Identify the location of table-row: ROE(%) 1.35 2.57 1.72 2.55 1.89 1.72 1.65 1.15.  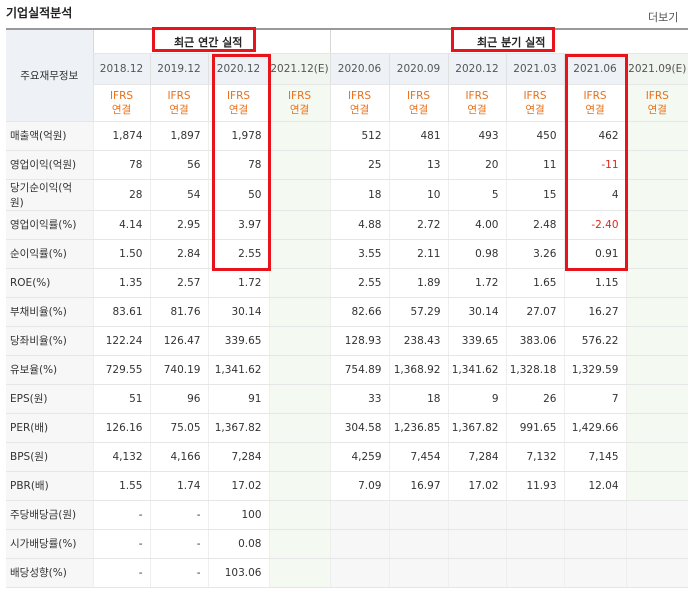
(347, 282).